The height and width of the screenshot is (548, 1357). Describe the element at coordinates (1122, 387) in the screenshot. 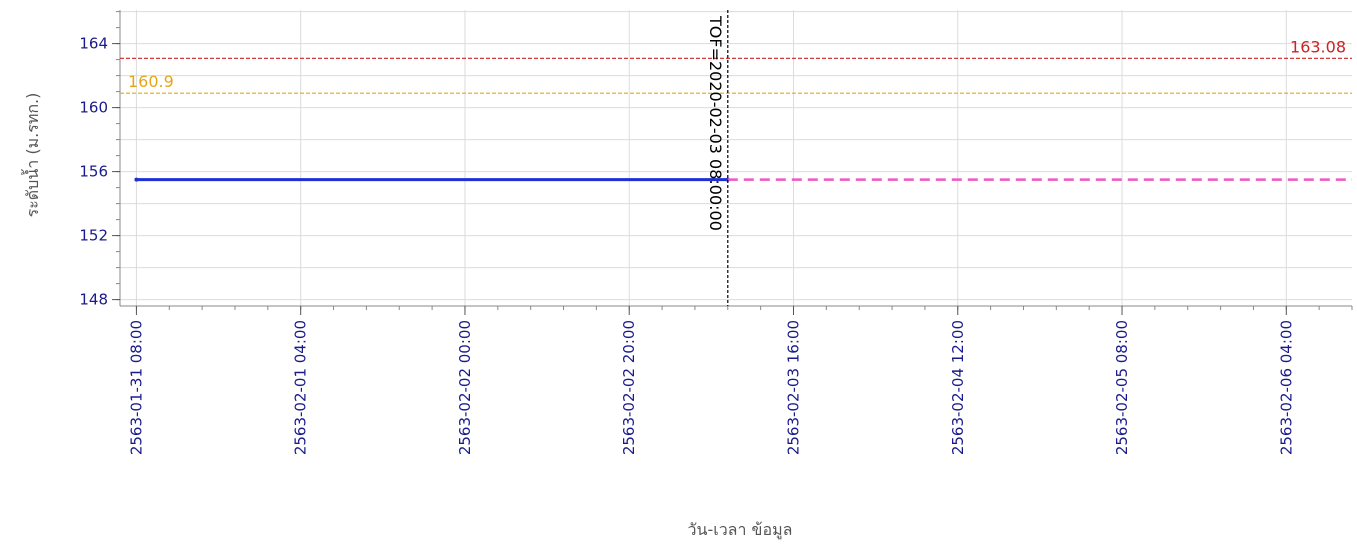

I see `x-tick-label: 2563-02-05 08:00` at that location.